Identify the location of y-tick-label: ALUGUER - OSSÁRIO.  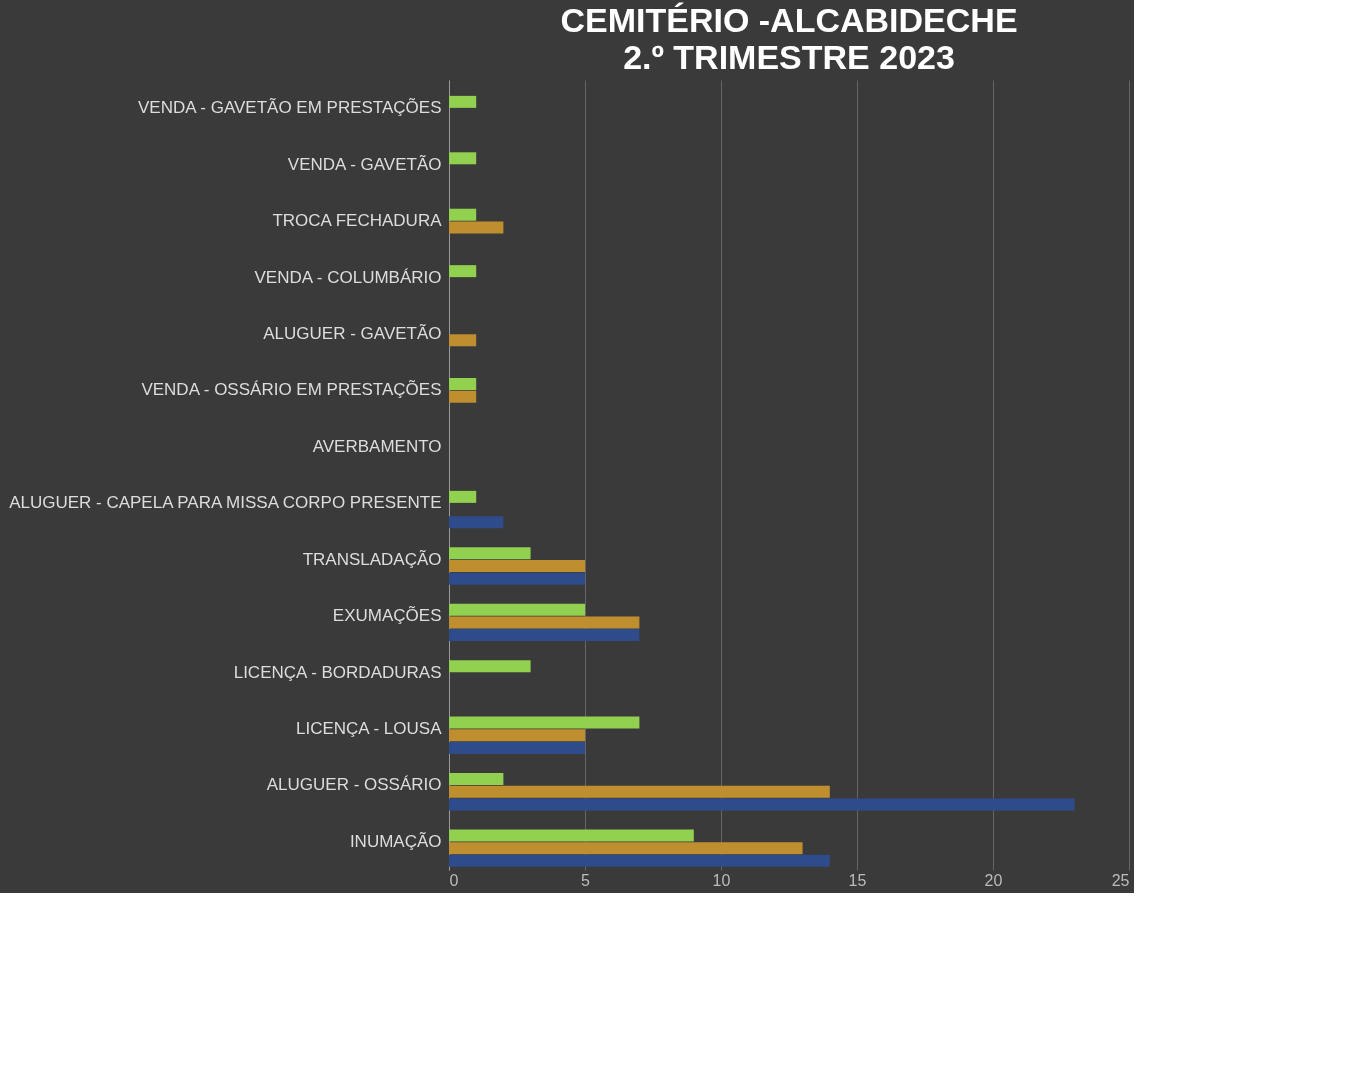
(354, 785).